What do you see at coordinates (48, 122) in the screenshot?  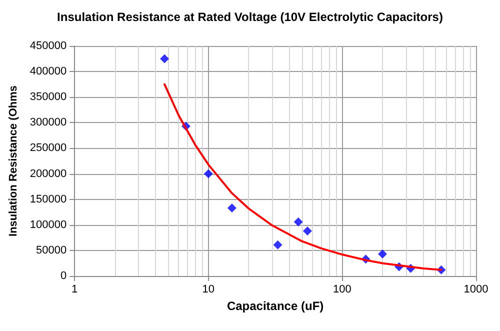 I see `y-tick-label: 300000` at bounding box center [48, 122].